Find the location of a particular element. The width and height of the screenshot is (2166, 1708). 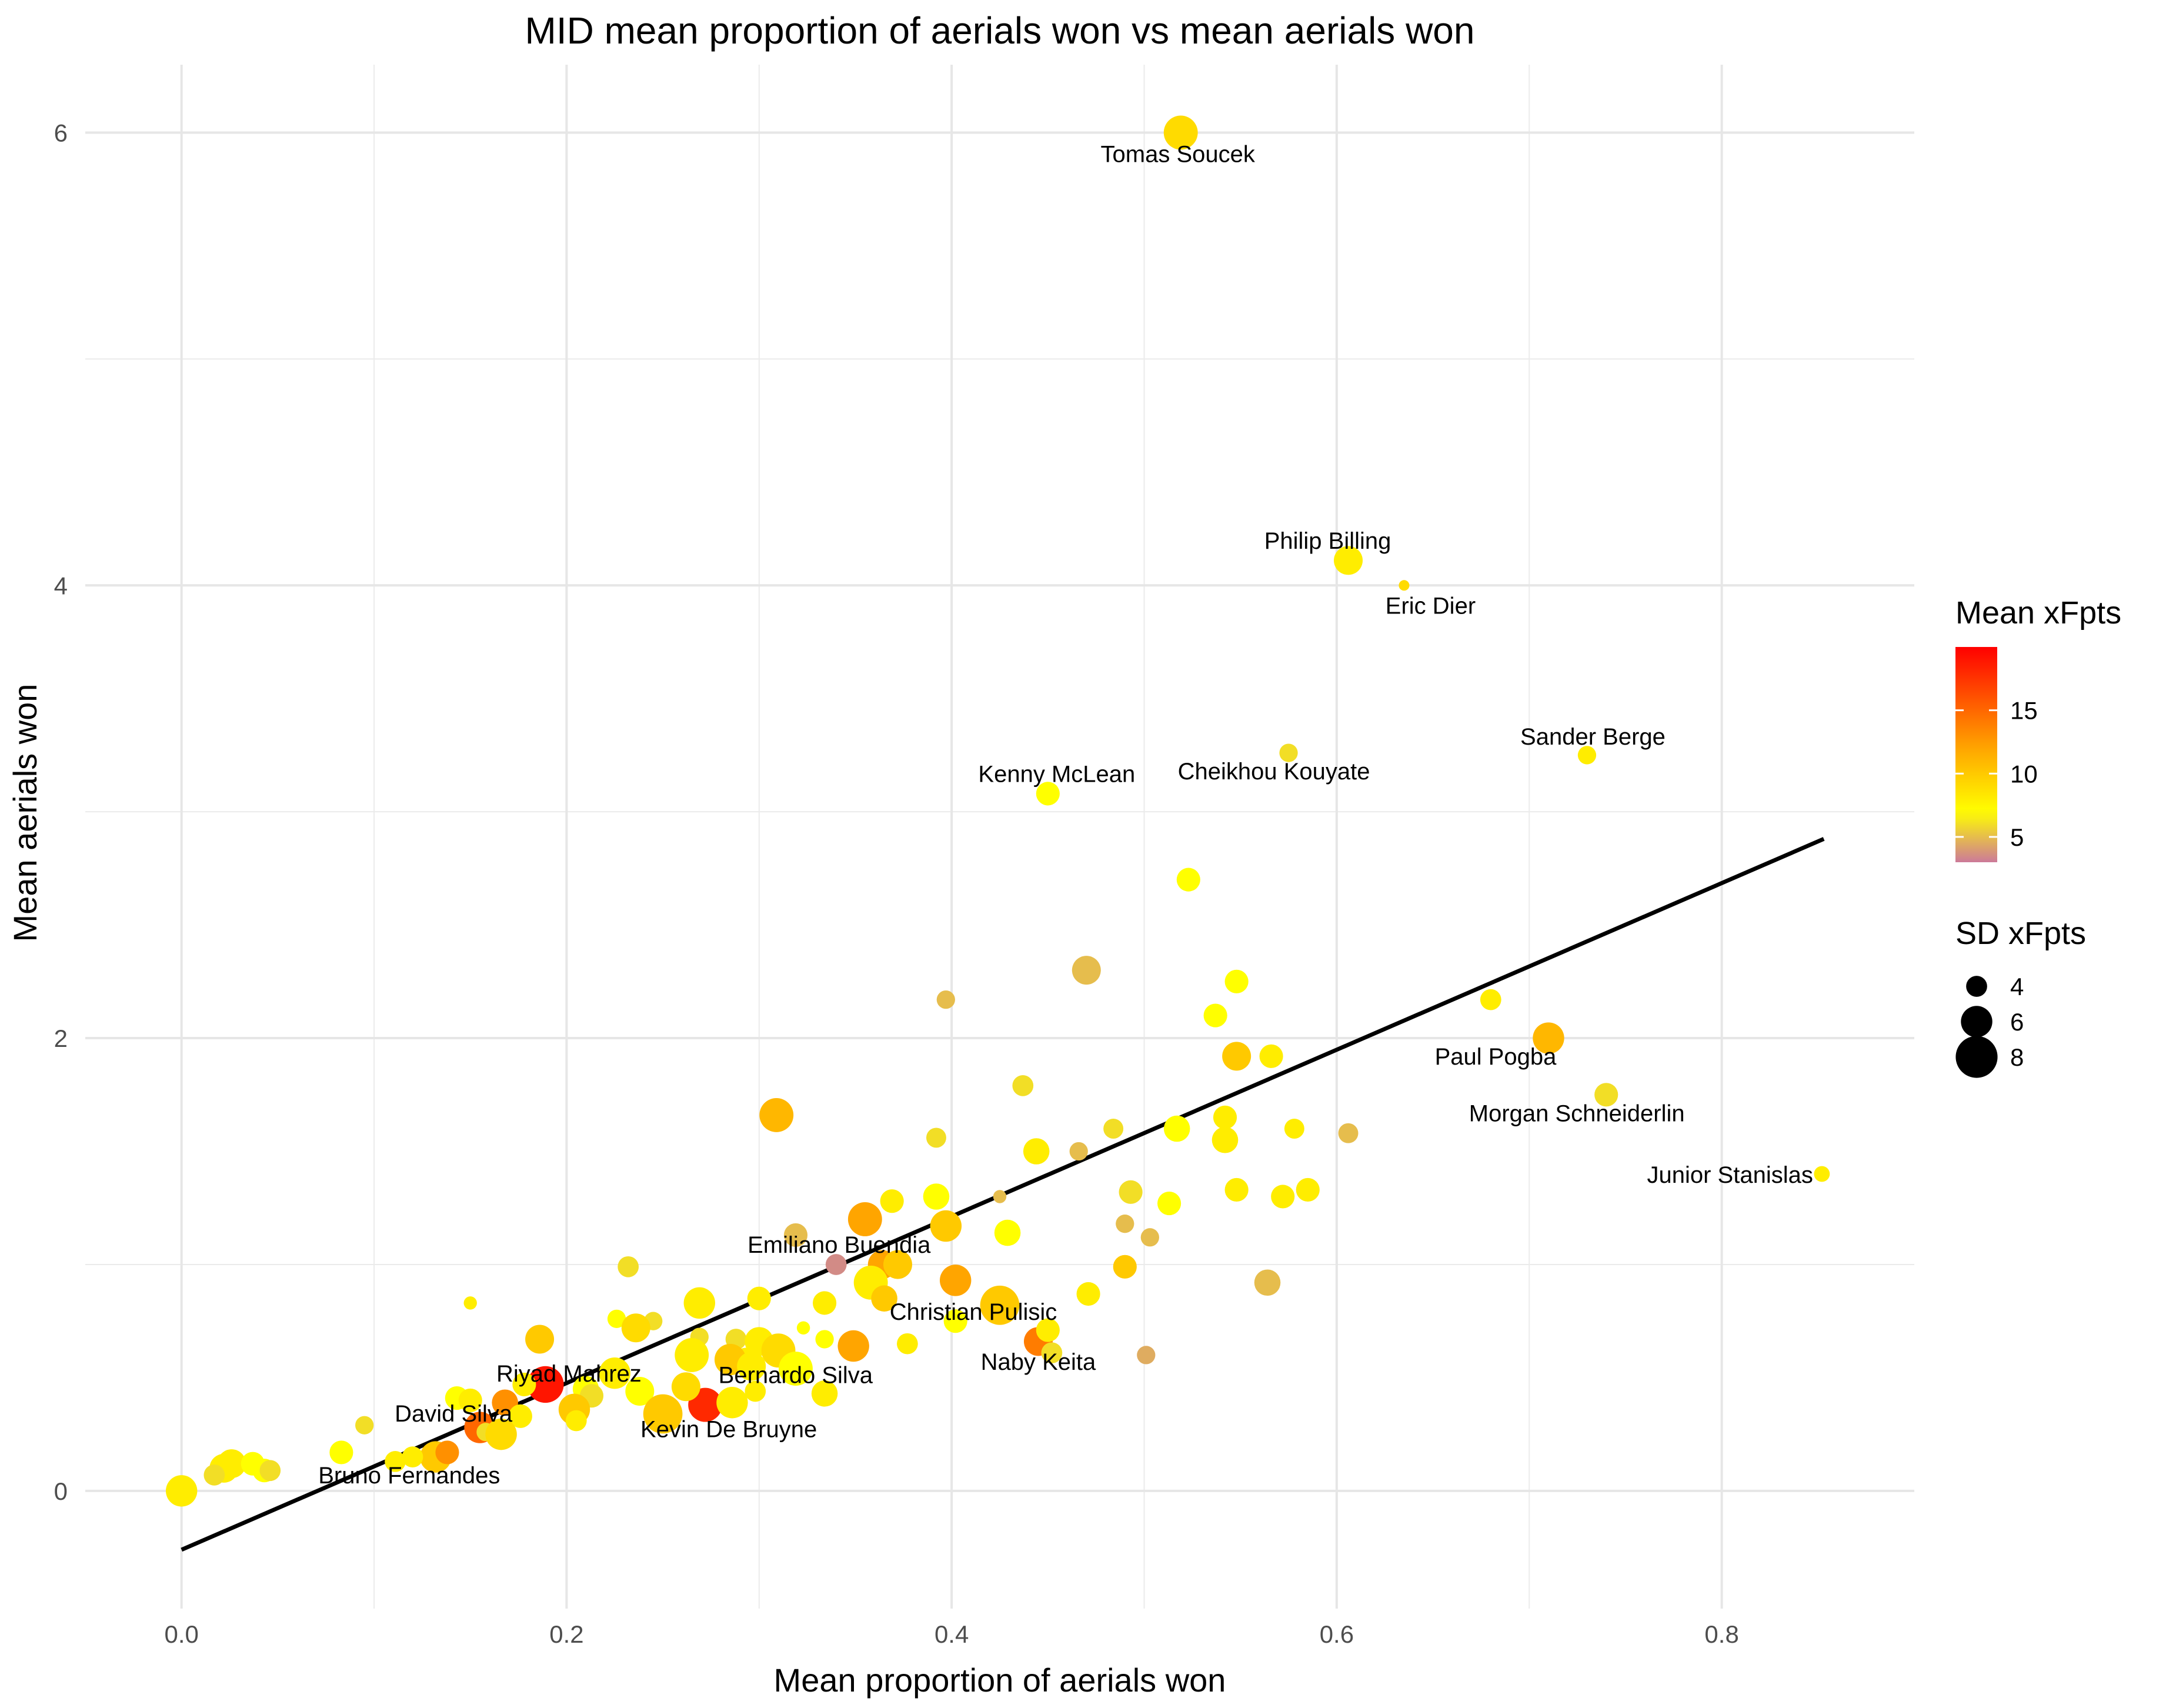

point-label: Philip Billing is located at coordinates (1328, 541).